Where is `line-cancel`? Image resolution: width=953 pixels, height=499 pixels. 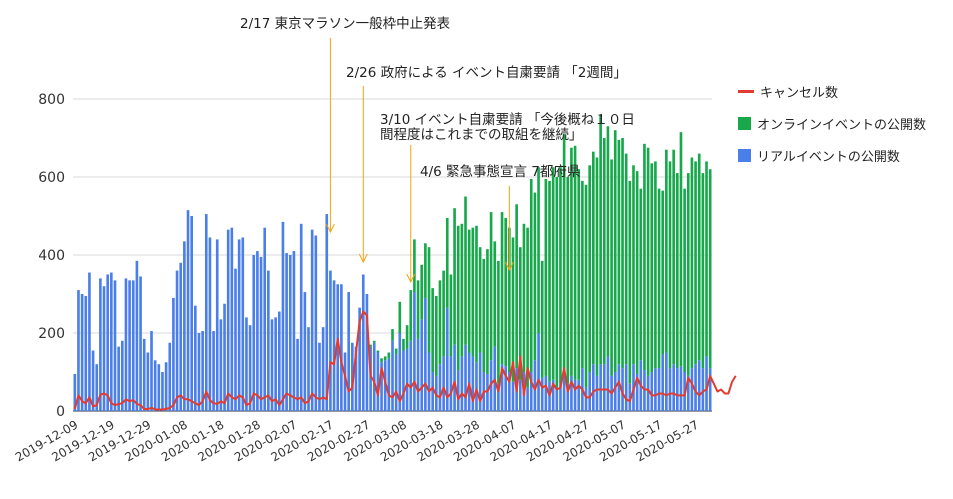
line-cancel is located at coordinates (405, 360).